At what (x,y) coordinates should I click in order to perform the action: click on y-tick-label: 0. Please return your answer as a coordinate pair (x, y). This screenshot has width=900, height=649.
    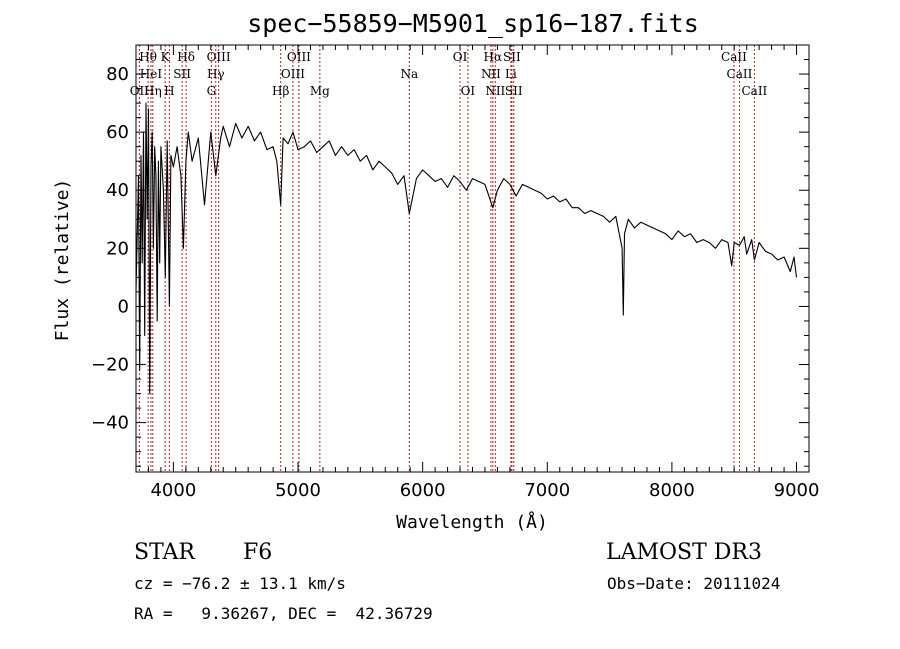
    Looking at the image, I should click on (123, 306).